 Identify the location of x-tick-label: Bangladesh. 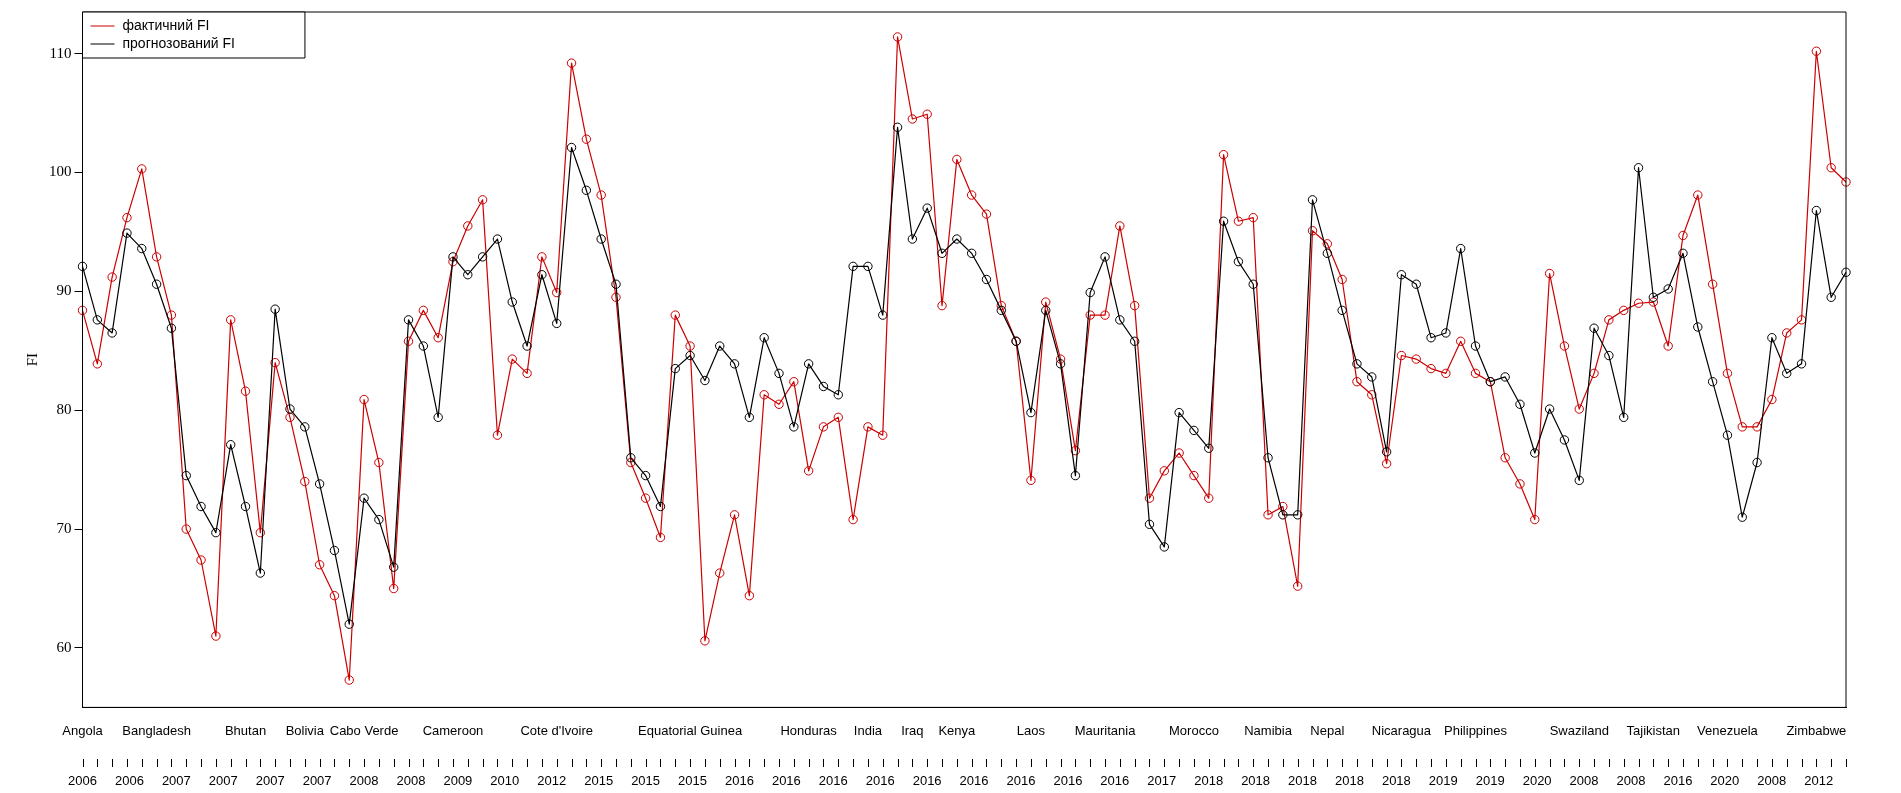
(156, 730).